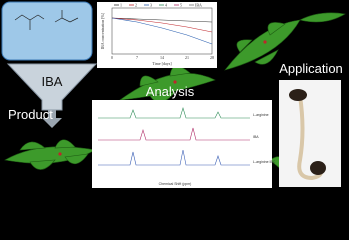 The height and width of the screenshot is (240, 349). I want to click on x-tick-label: 0, so click(112, 57).